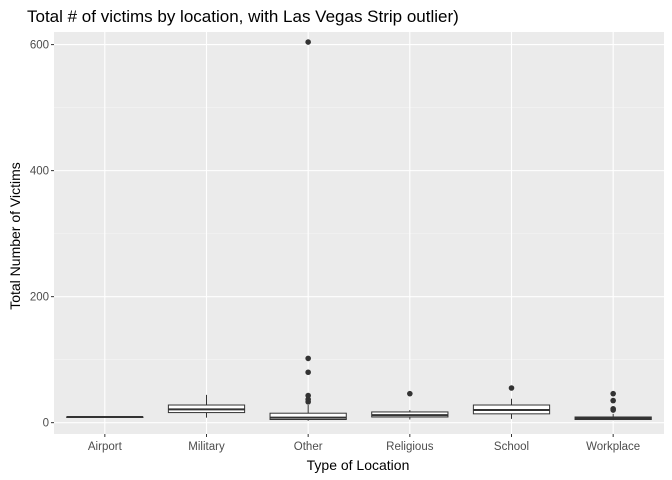 The image size is (672, 480). Describe the element at coordinates (308, 230) in the screenshot. I see `box-other` at that location.